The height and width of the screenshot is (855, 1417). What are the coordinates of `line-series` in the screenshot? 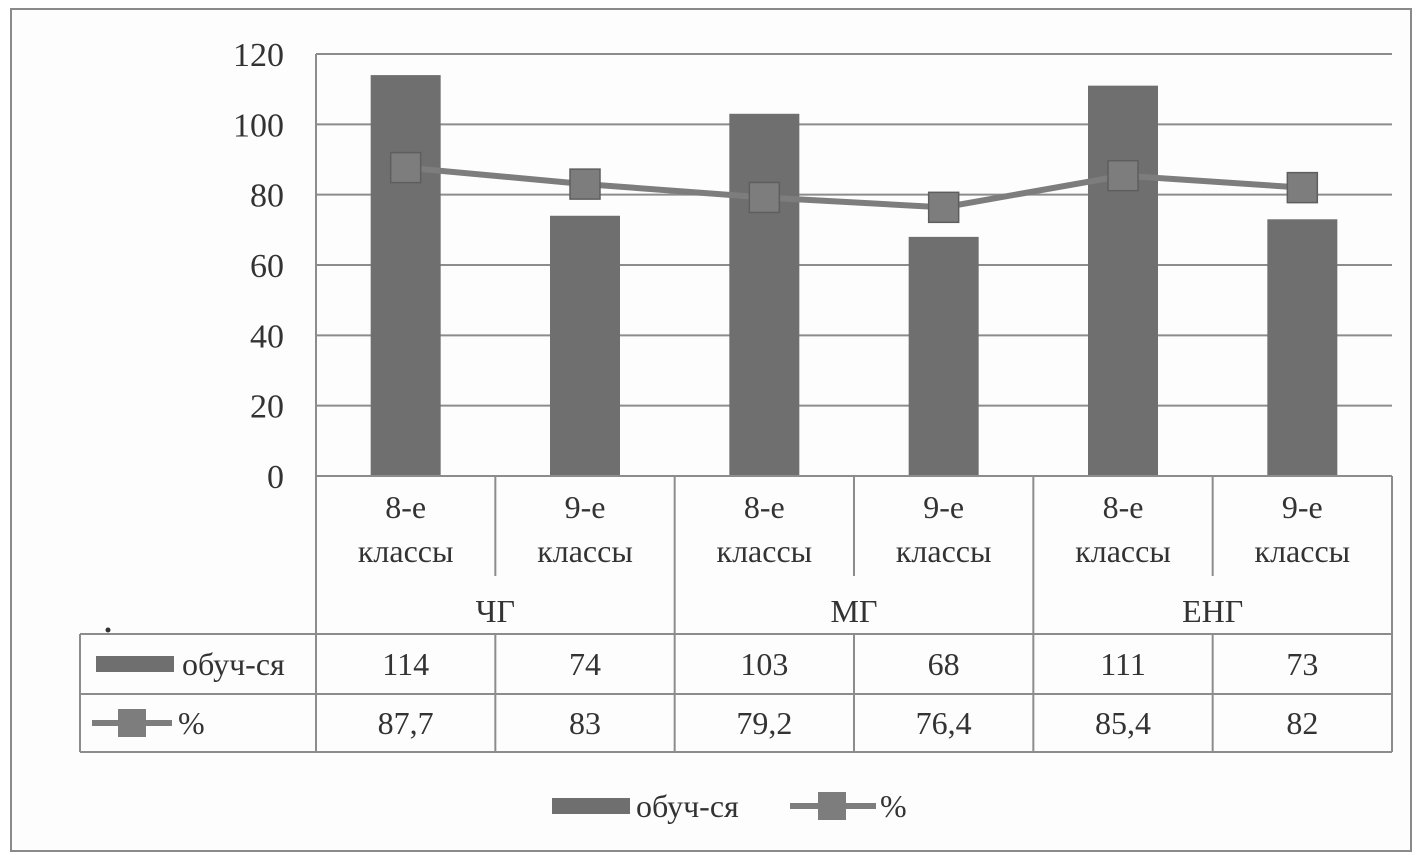 It's located at (854, 187).